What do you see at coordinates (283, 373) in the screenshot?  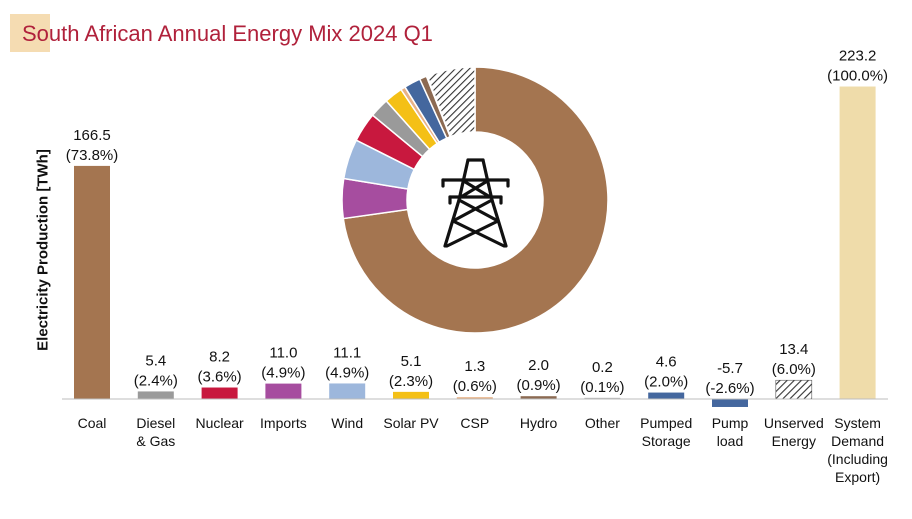 I see `percent-label-imports: (4.9%)` at bounding box center [283, 373].